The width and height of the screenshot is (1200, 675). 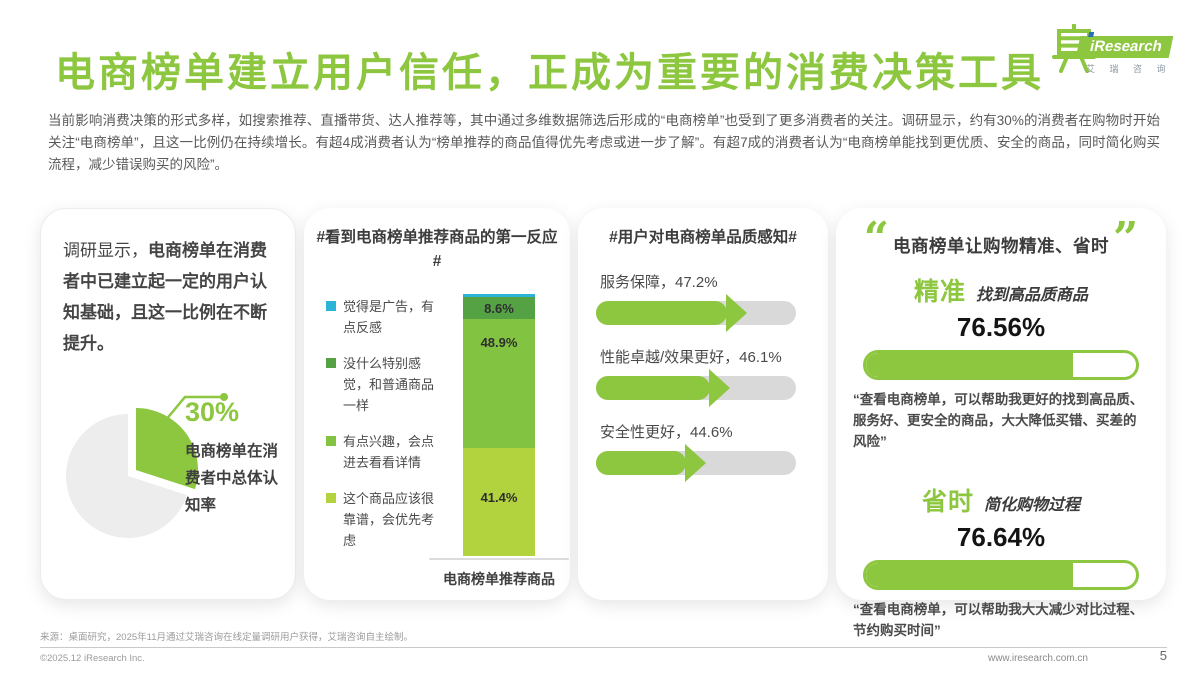 I want to click on quality-row: 服务保障，47.2%, so click(x=703, y=298).